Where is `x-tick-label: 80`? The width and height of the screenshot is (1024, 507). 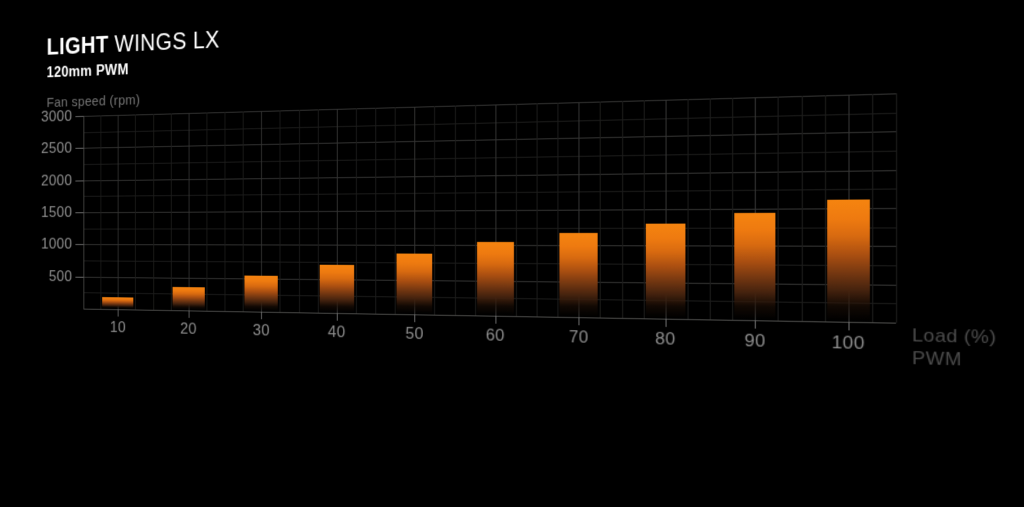 x-tick-label: 80 is located at coordinates (665, 338).